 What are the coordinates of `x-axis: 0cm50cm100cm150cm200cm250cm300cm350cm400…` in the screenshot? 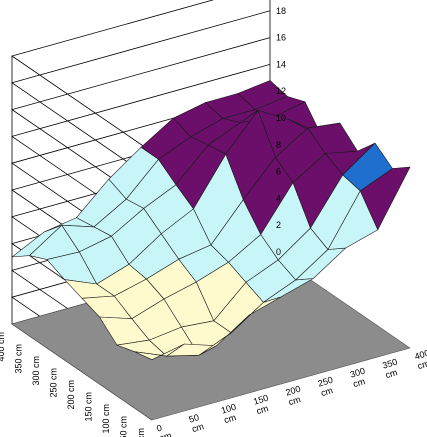 It's located at (291, 392).